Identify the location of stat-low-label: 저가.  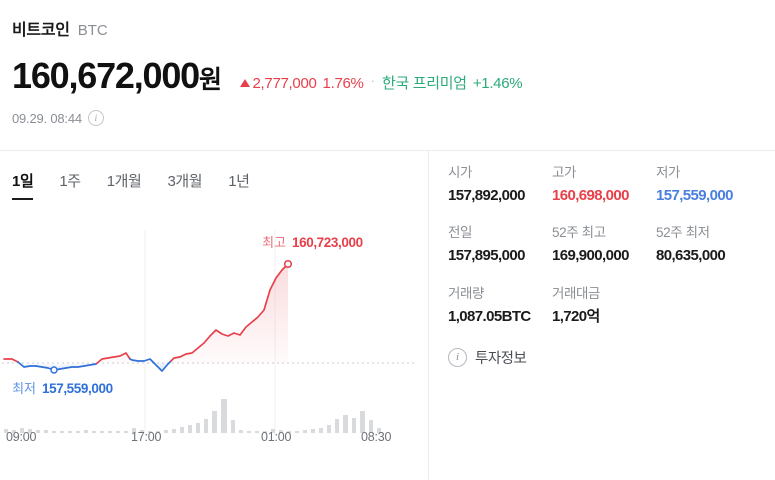
(668, 172).